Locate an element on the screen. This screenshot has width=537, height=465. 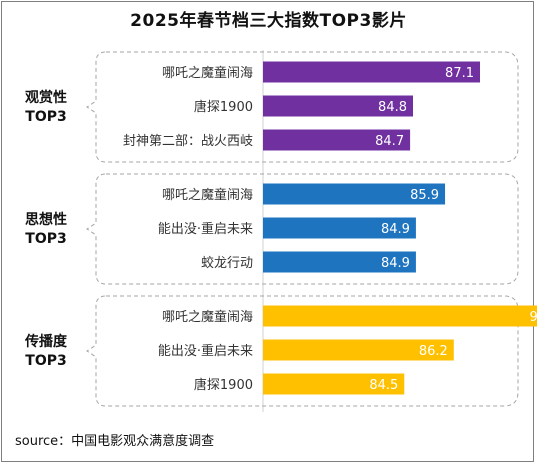
category-label: 封神第二部：战火西岐 is located at coordinates (188, 141).